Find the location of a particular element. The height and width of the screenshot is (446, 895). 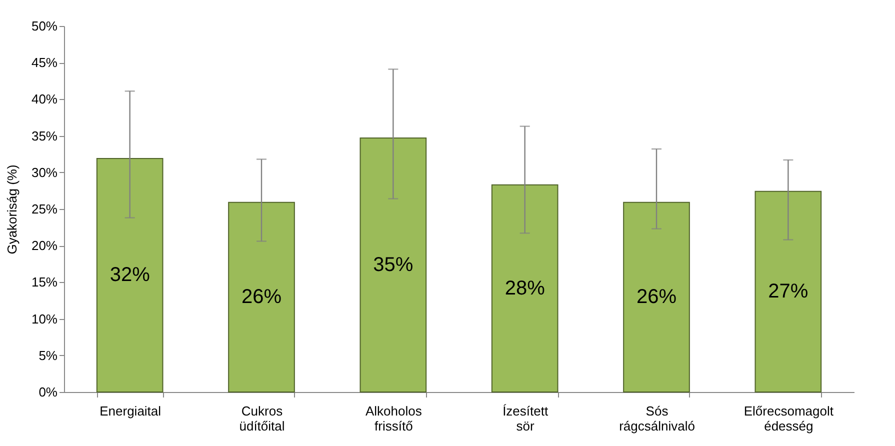

y-tick-label: 5% is located at coordinates (48, 355).